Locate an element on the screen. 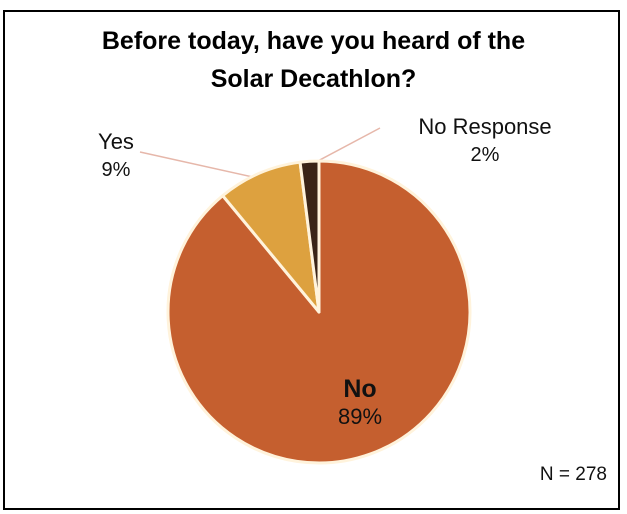  slice-label-yes: Yes 9% is located at coordinates (116, 156).